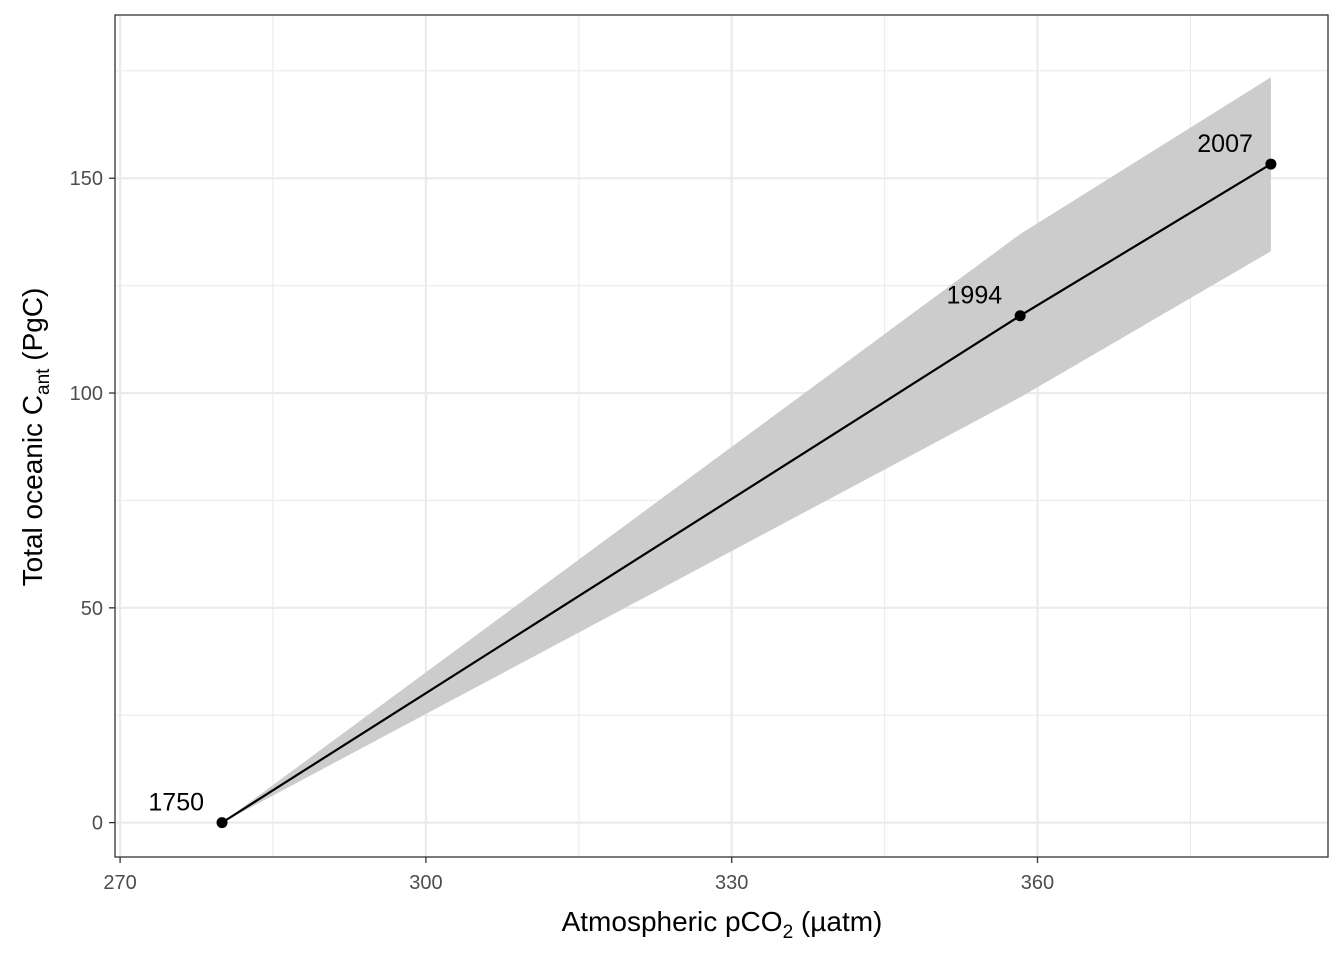 The image size is (1344, 960). What do you see at coordinates (425, 883) in the screenshot?
I see `x-tick-label: 300` at bounding box center [425, 883].